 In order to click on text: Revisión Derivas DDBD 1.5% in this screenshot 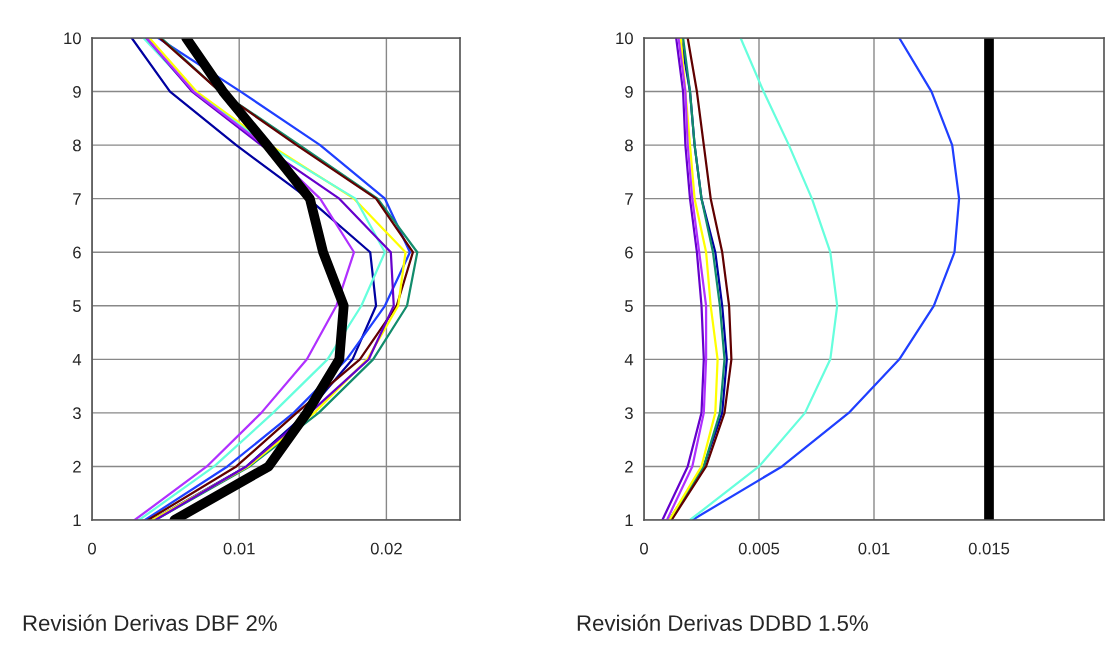, I will do `click(722, 622)`.